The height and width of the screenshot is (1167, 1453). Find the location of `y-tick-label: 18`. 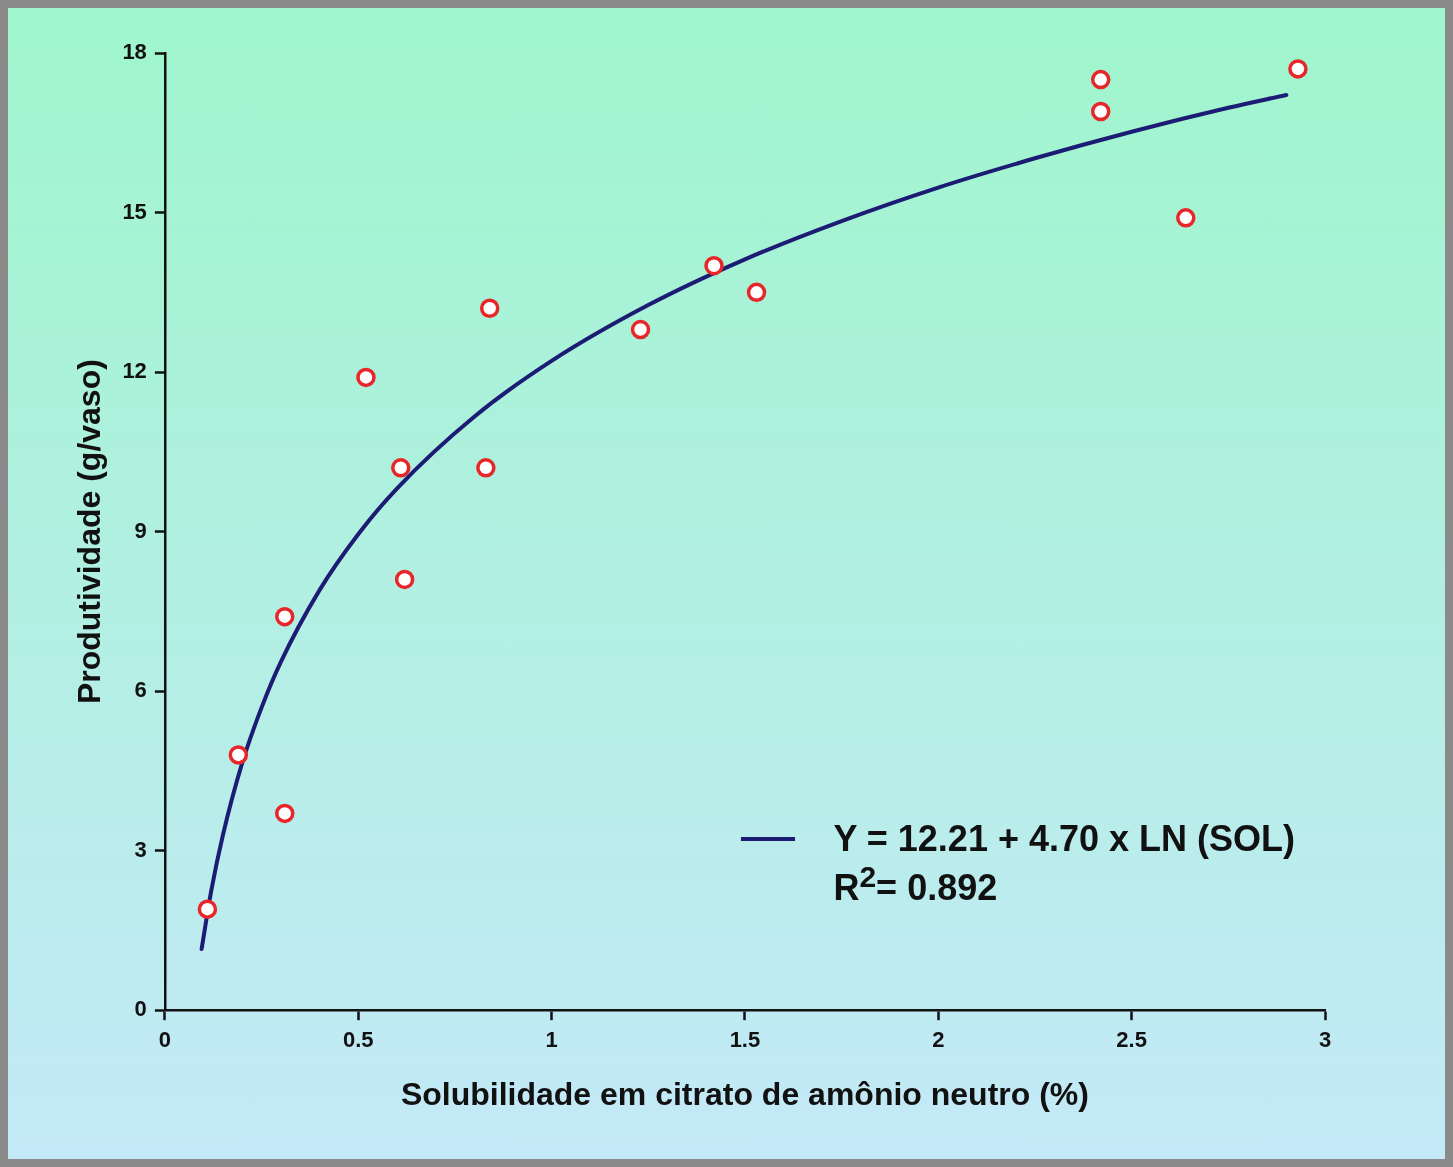

y-tick-label: 18 is located at coordinates (134, 52).